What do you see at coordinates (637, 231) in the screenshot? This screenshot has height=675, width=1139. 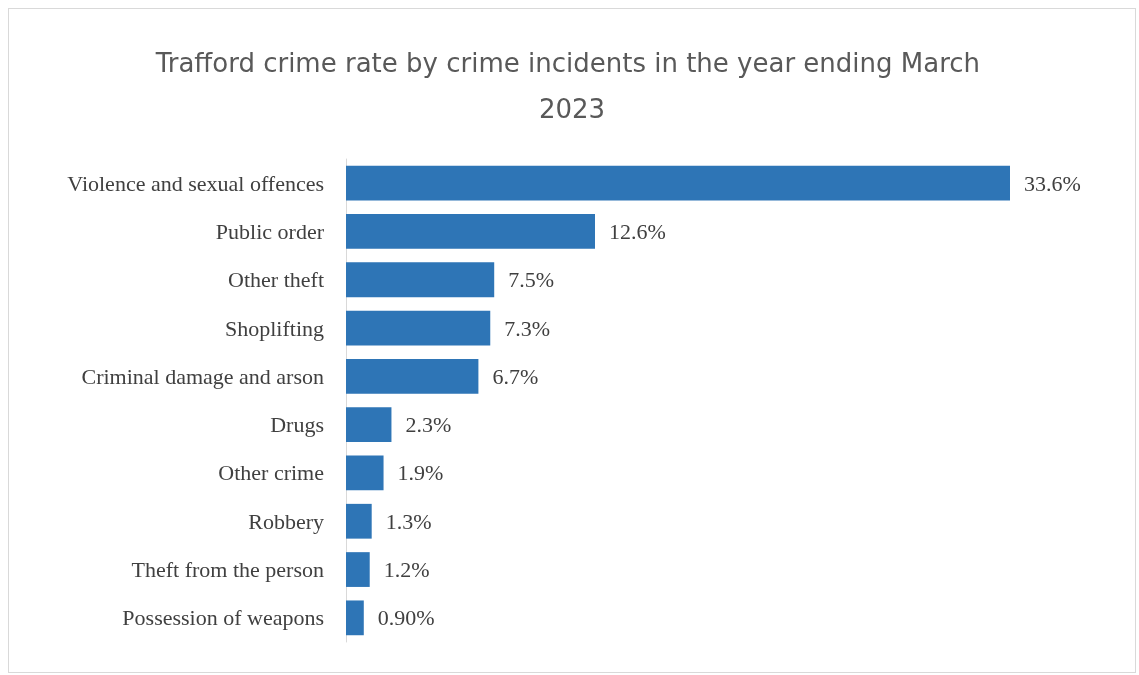 I see `data-label: 12.6%` at bounding box center [637, 231].